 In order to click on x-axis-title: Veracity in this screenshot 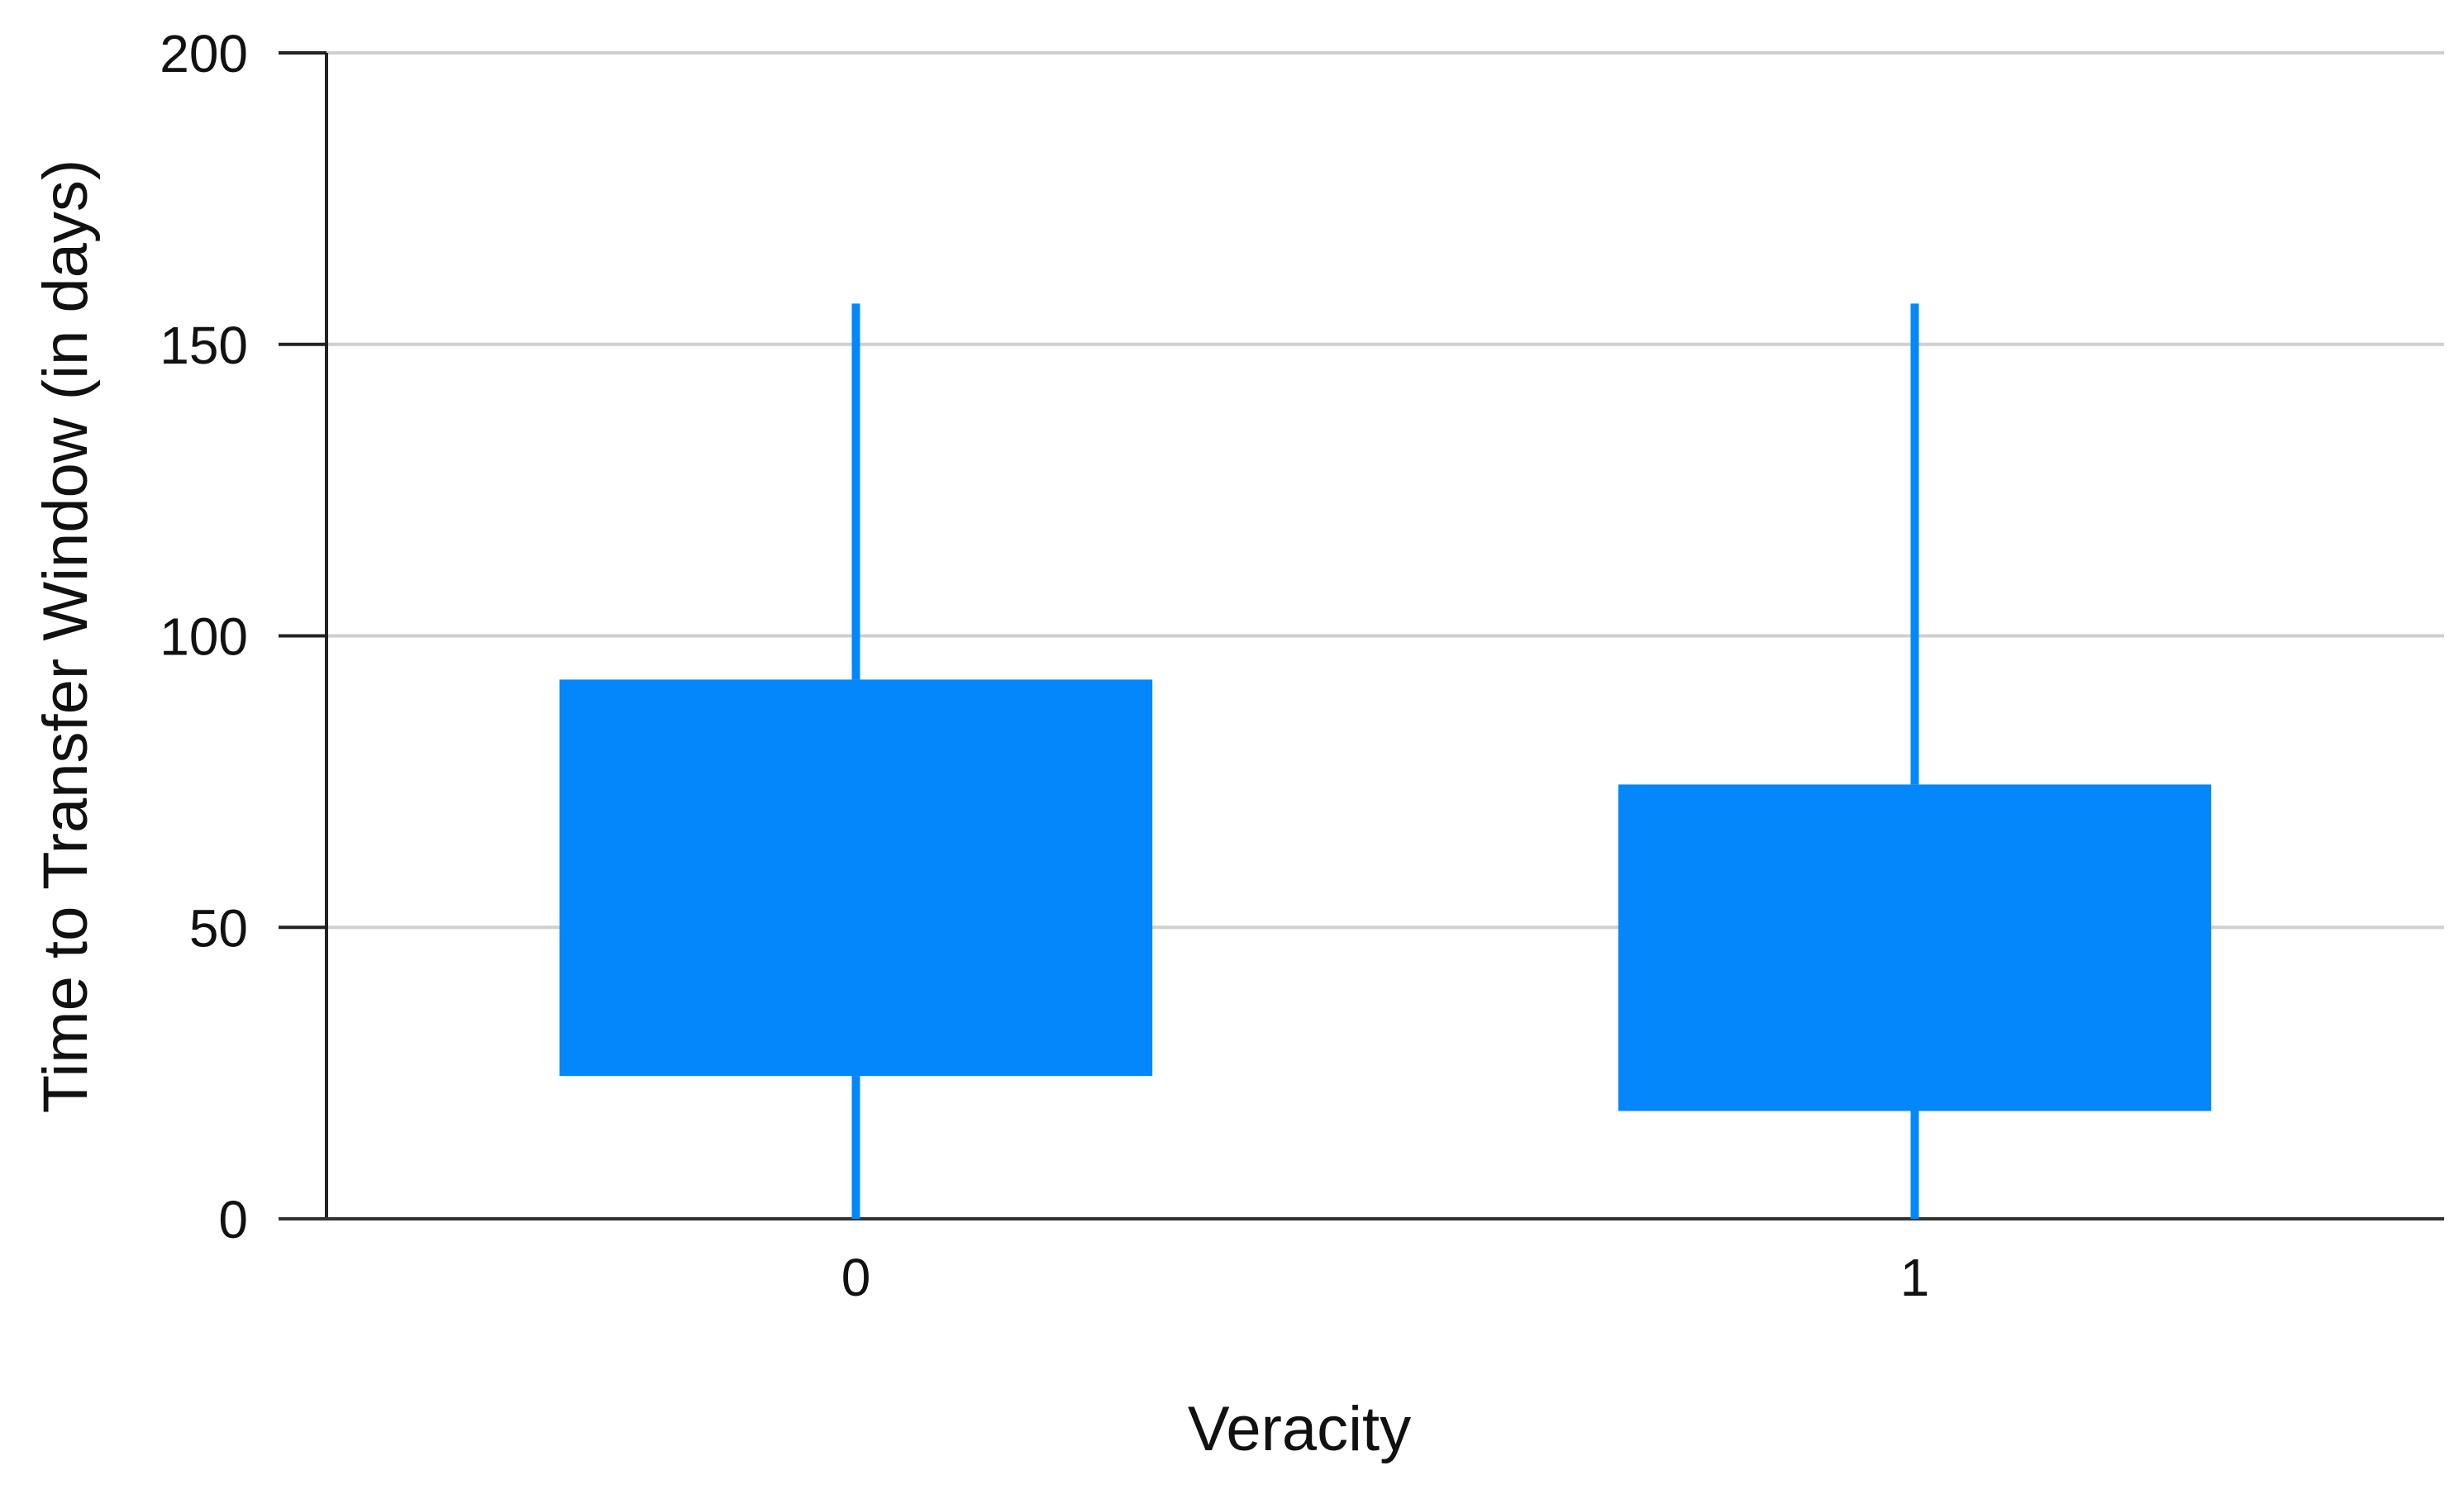, I will do `click(1300, 1429)`.